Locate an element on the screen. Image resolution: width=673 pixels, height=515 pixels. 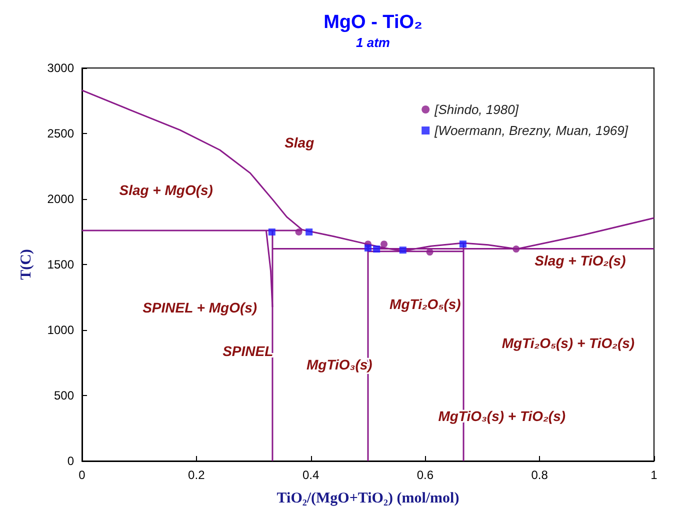
x-tick-label: 0.2 is located at coordinates (197, 475).